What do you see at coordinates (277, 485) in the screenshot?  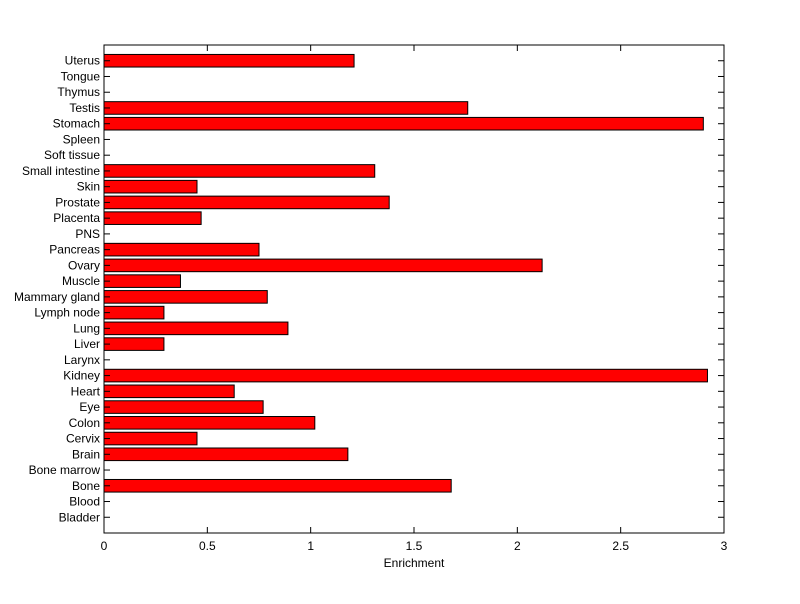 I see `bar-bone` at bounding box center [277, 485].